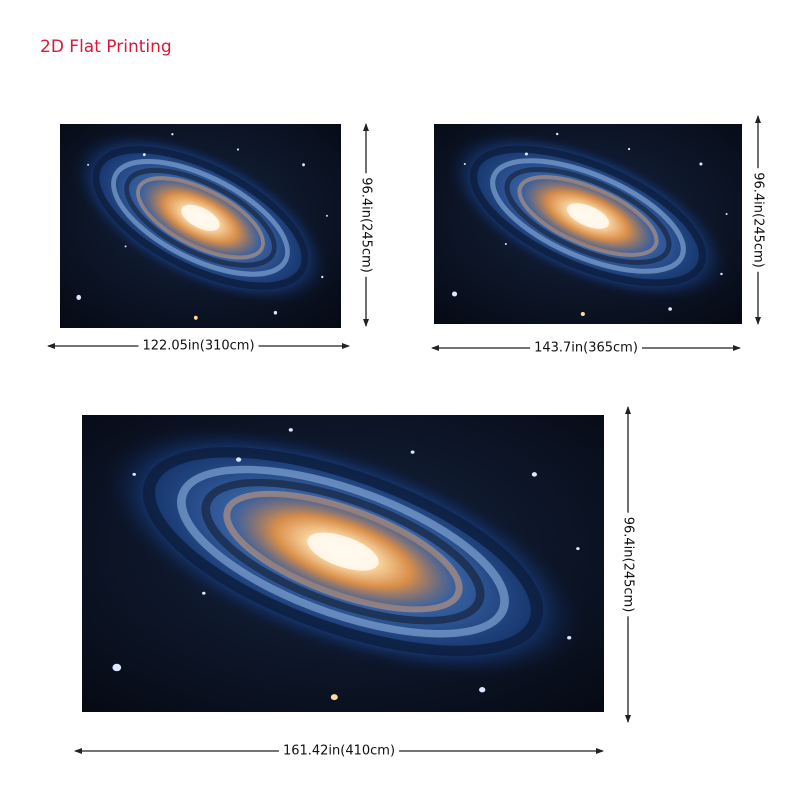  I want to click on width-label: 122.05in(310cm), so click(198, 346).